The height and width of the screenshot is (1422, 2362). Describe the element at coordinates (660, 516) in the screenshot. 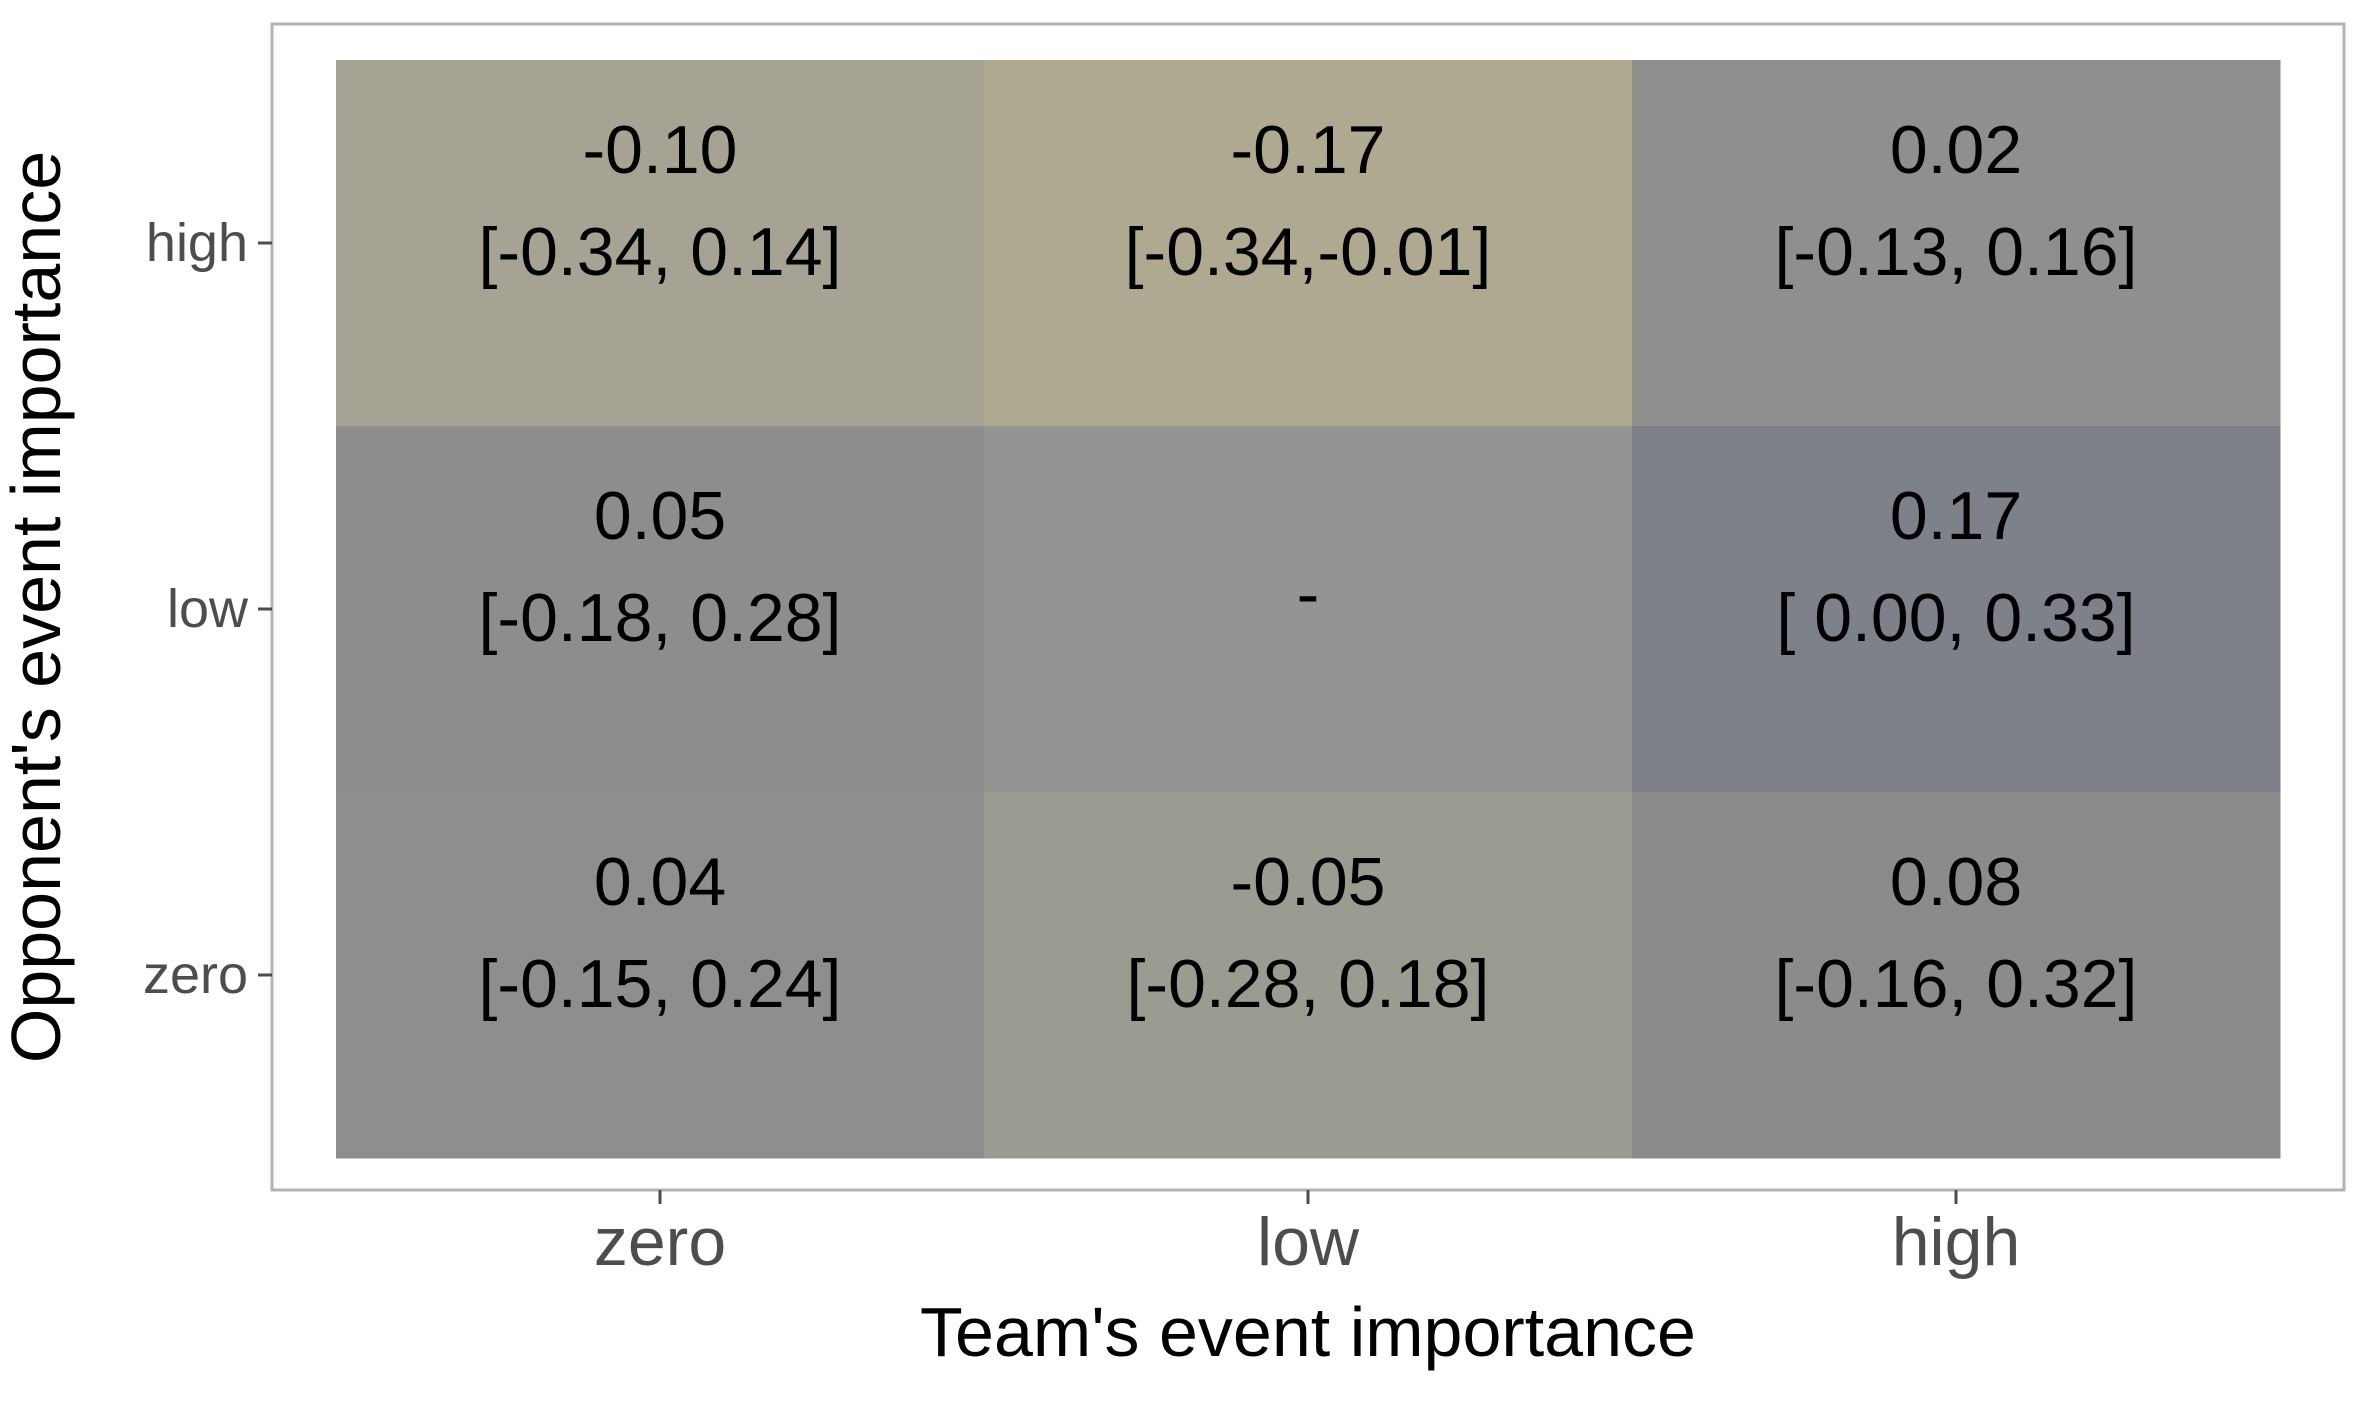

I see `cell-value-label: 0.05` at that location.